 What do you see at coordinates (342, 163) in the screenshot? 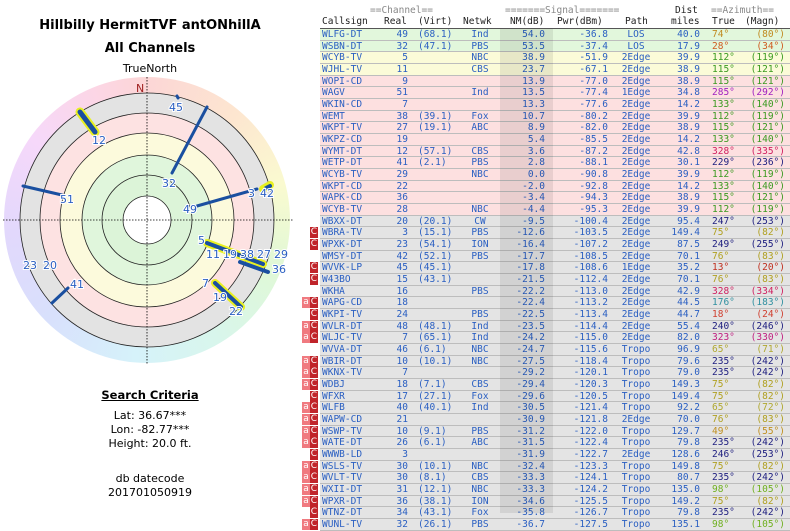
I see `cell-callsign: WETP-DT` at bounding box center [342, 163].